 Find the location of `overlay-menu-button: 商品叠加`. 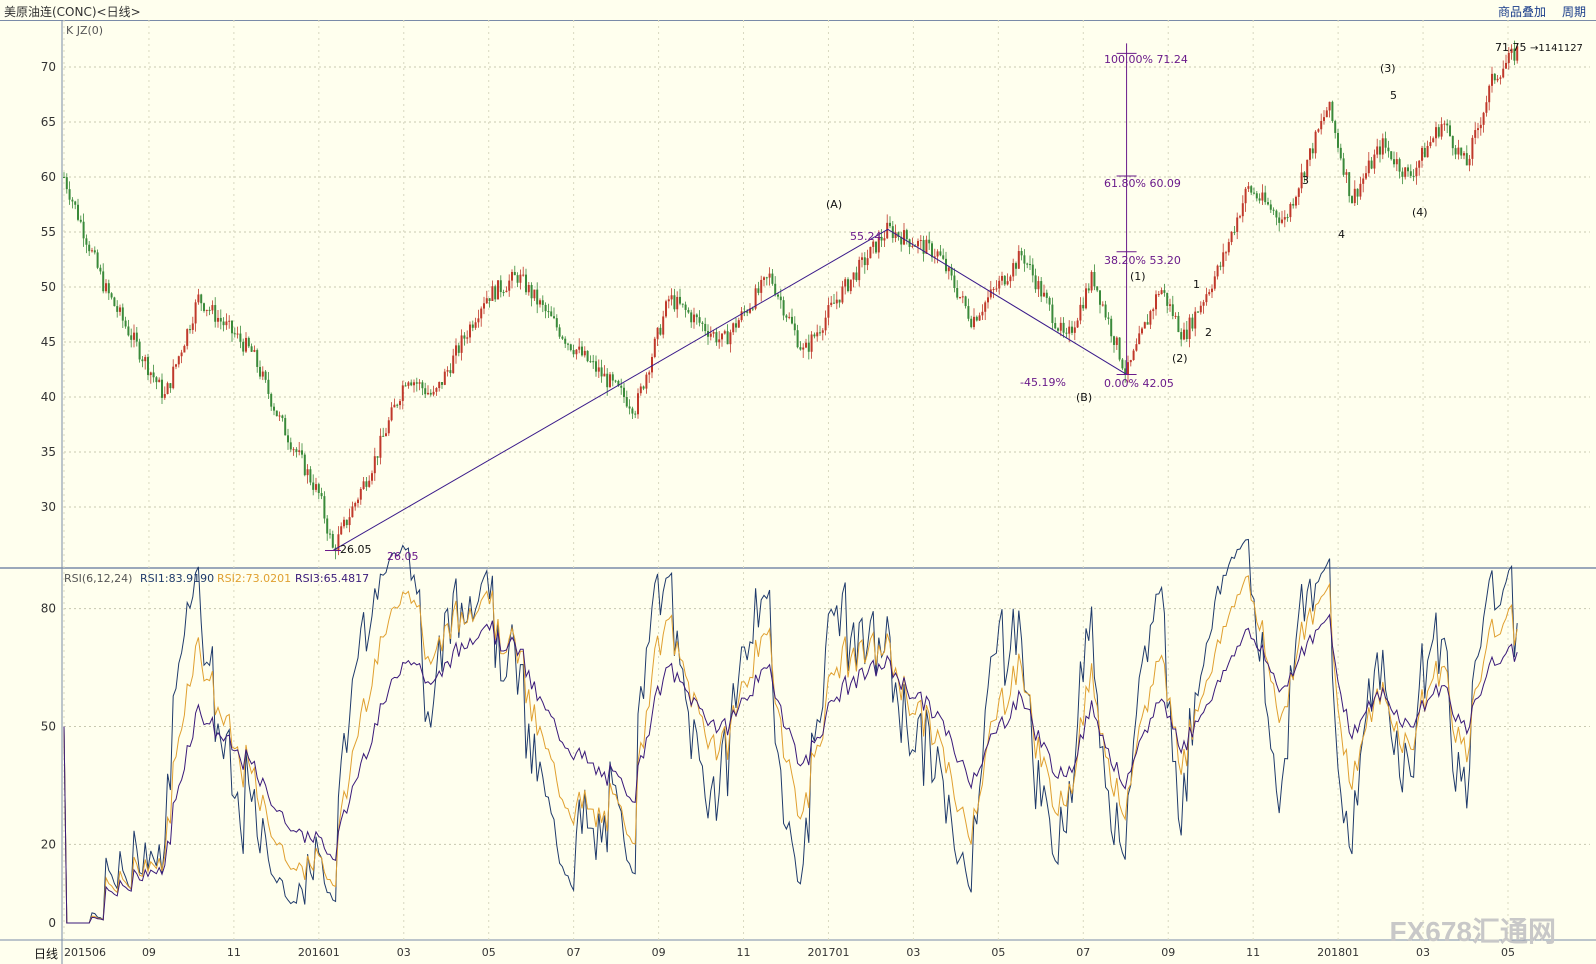

overlay-menu-button: 商品叠加 is located at coordinates (1521, 12).